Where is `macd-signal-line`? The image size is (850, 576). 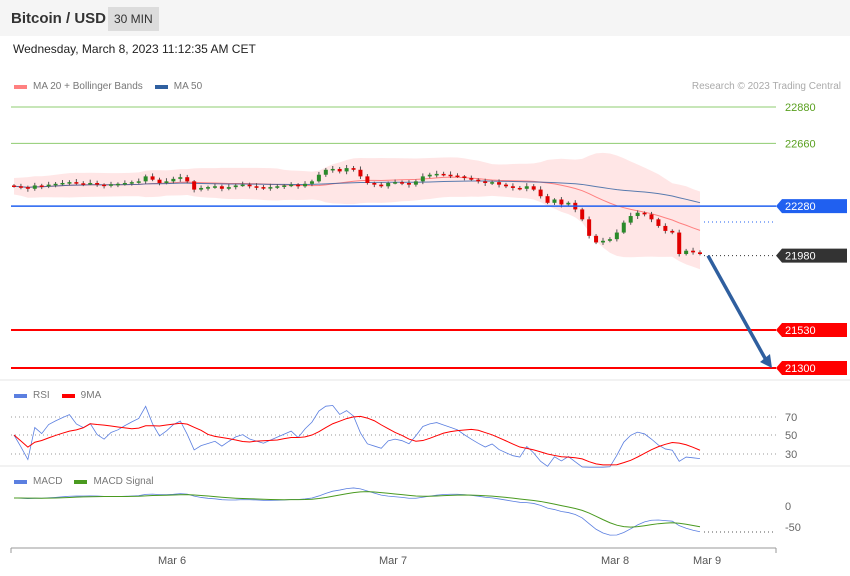 macd-signal-line is located at coordinates (357, 509).